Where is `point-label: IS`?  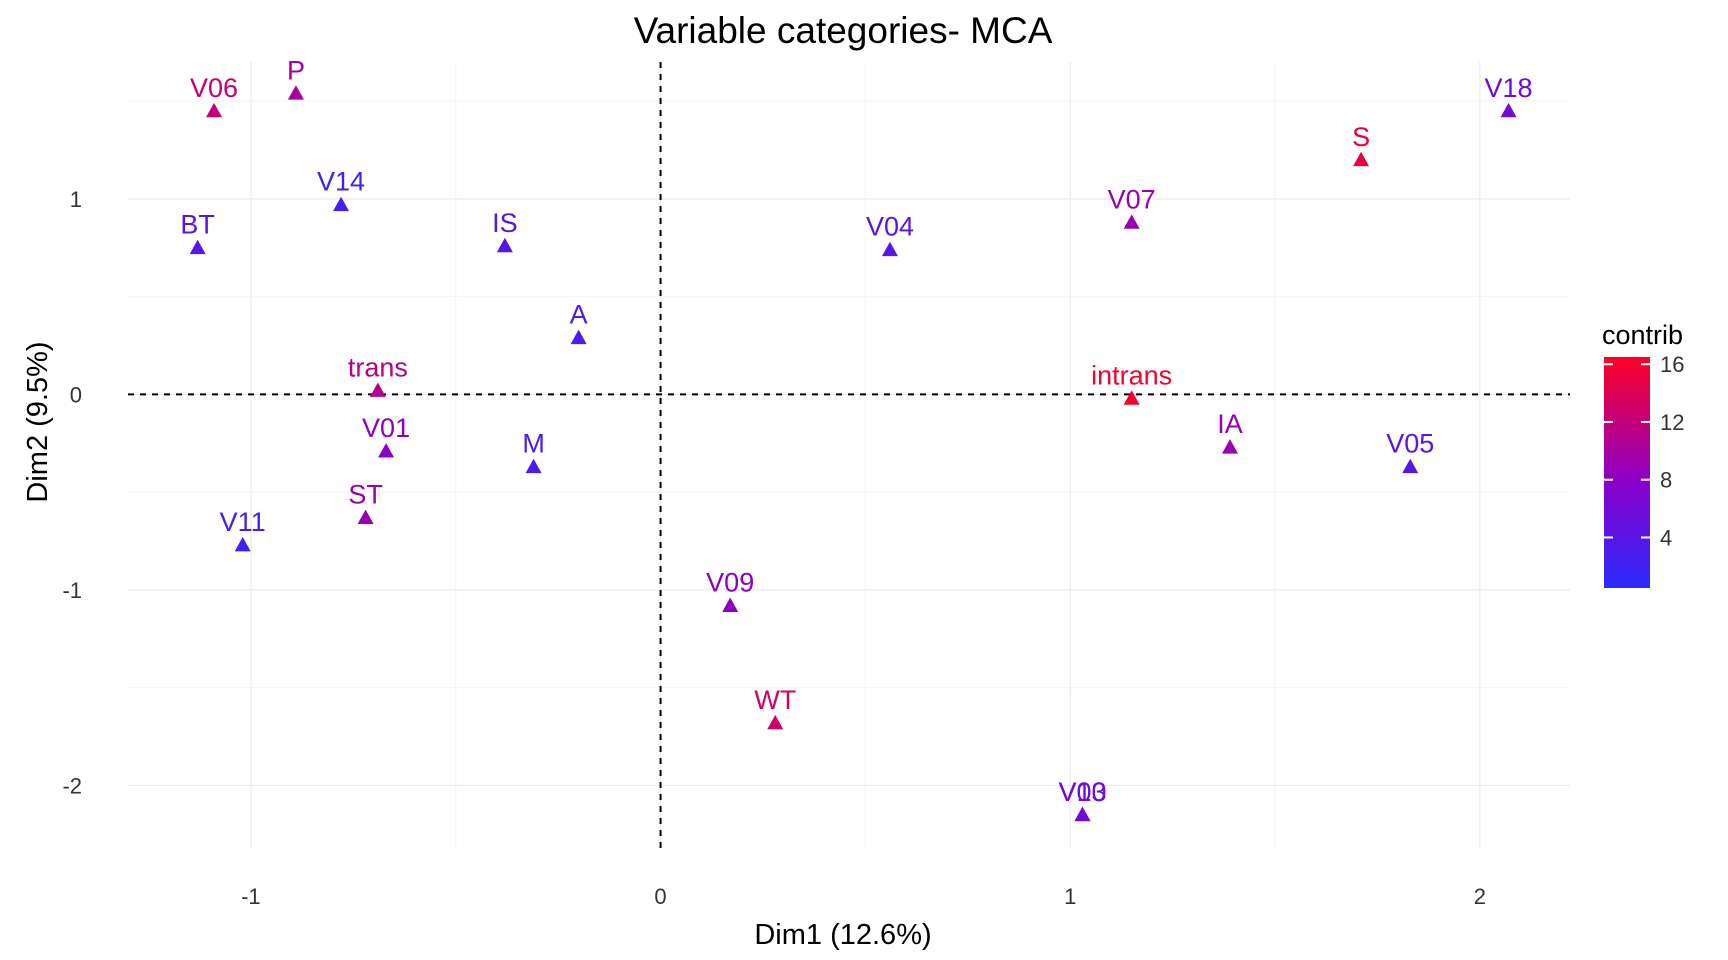 point-label: IS is located at coordinates (505, 223).